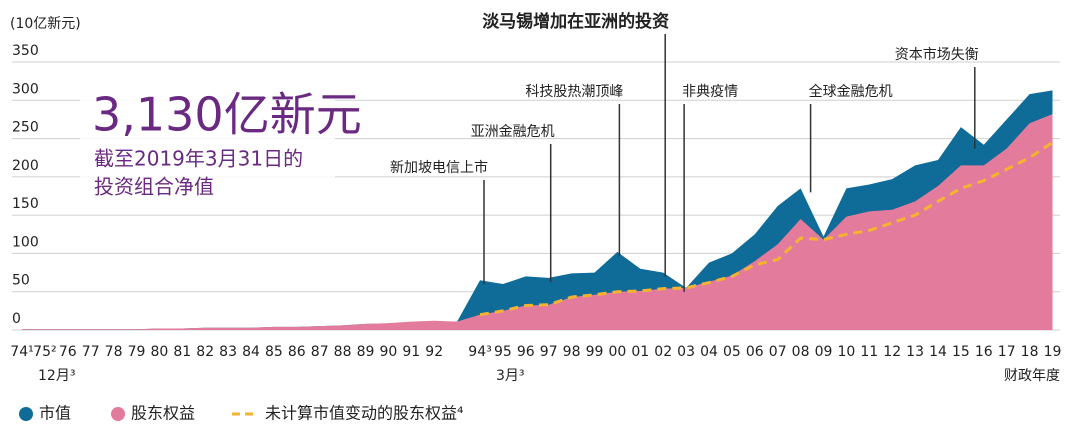  I want to click on y-tick-label: 100, so click(25, 242).